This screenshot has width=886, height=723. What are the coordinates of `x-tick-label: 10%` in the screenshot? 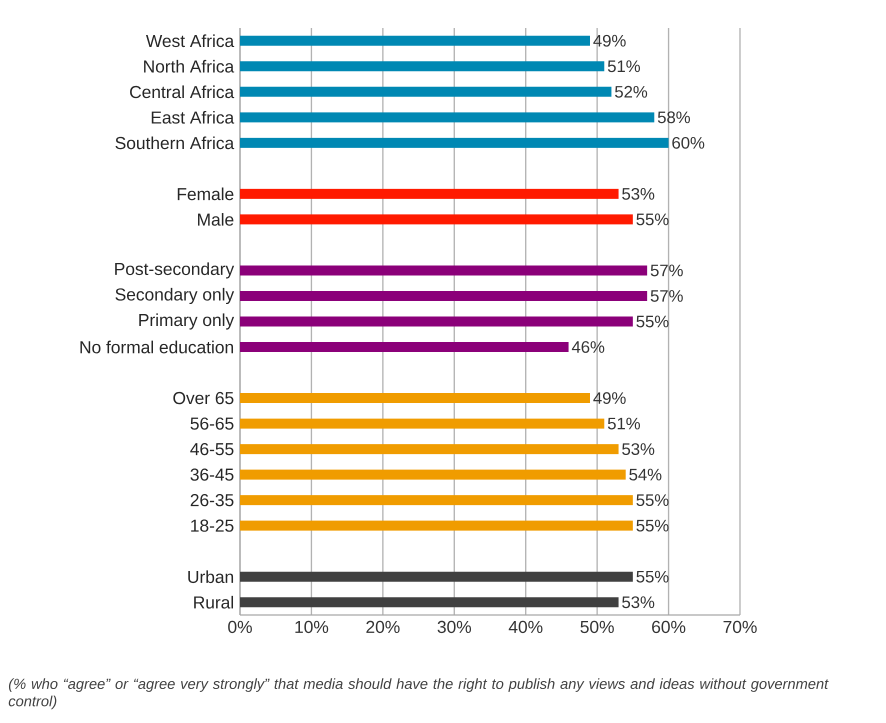 It's located at (311, 627).